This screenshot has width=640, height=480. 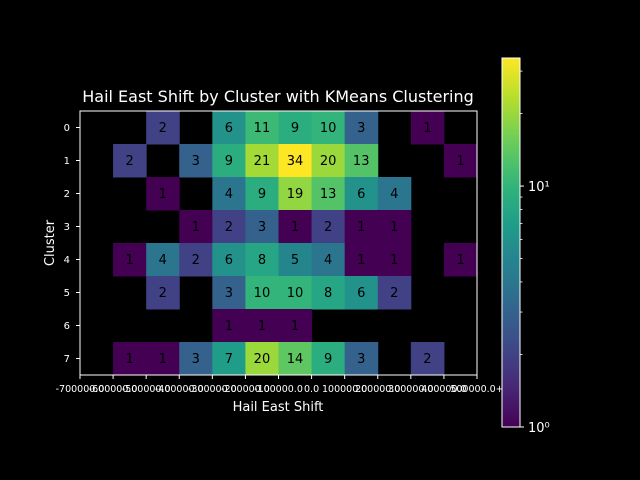 I want to click on cell-value-label: 5, so click(x=295, y=260).